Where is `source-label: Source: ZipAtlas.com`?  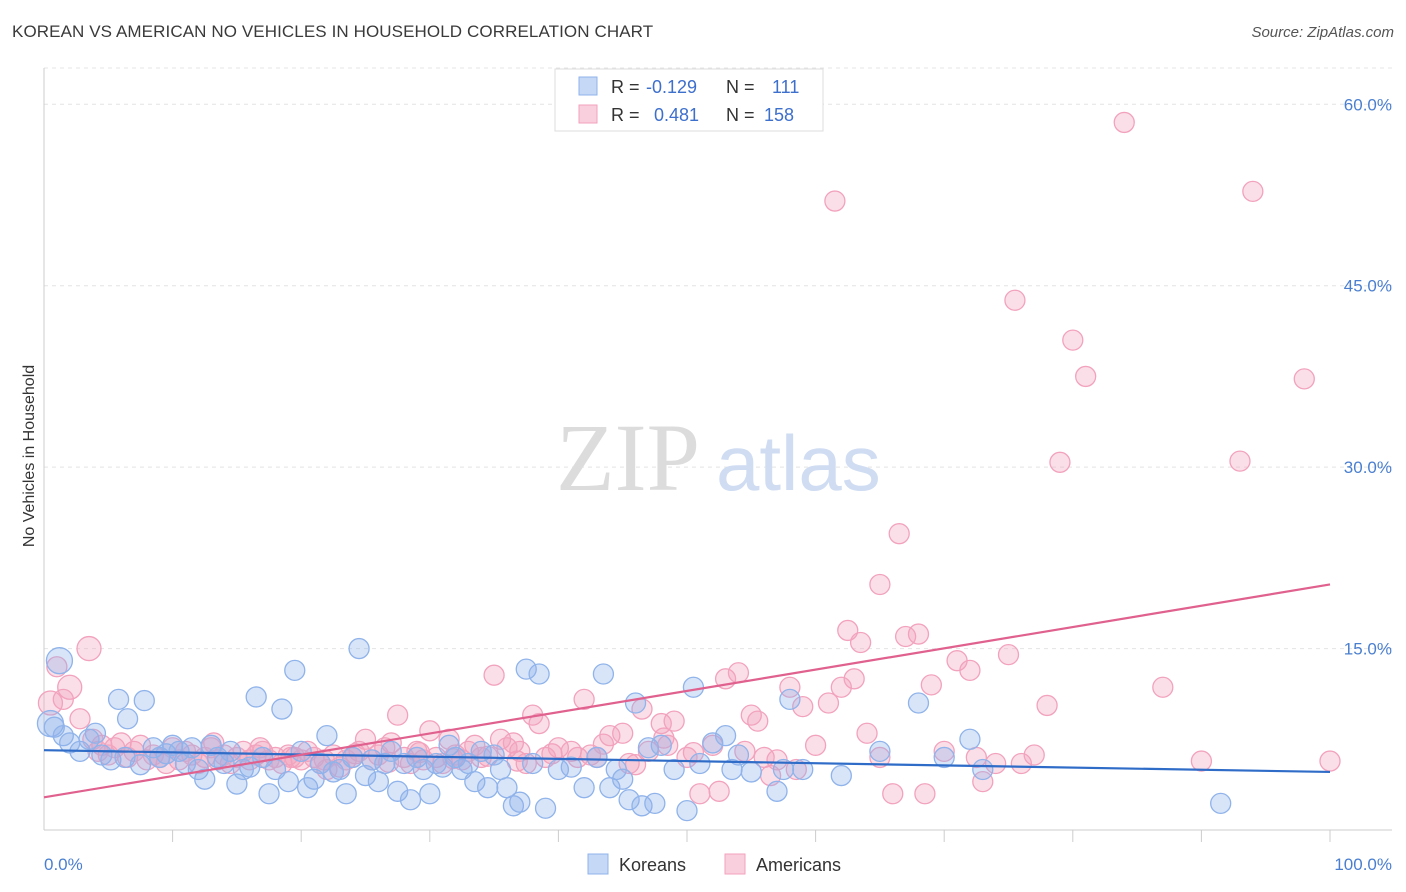
source-label: Source: ZipAtlas.com is located at coordinates (1322, 32).